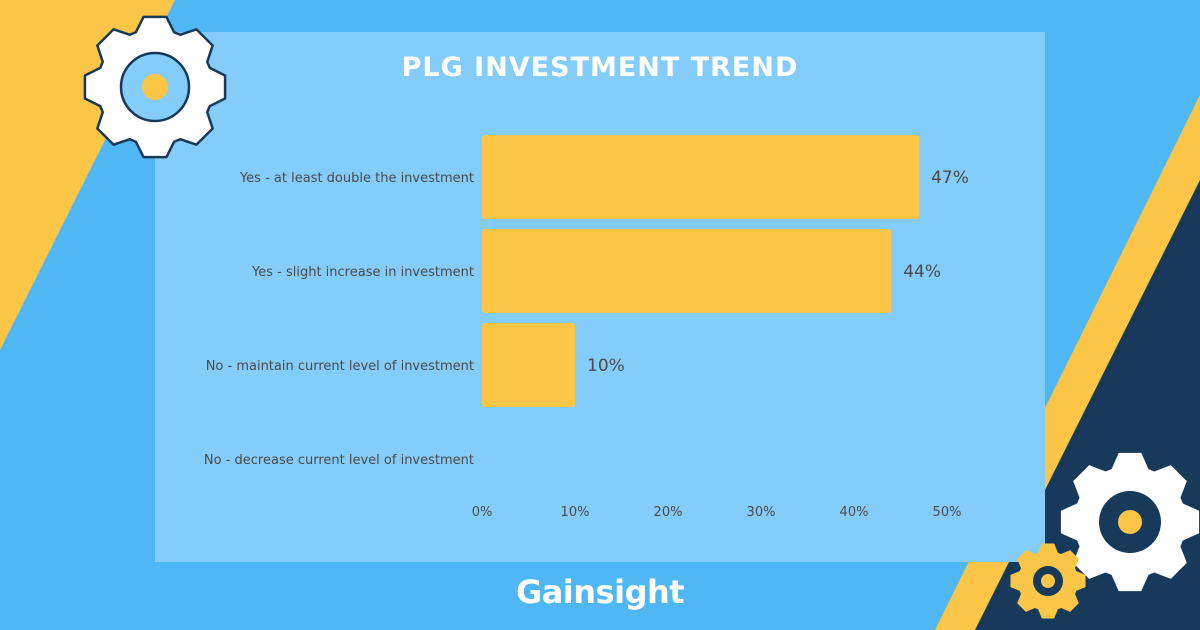 This screenshot has width=1200, height=630. I want to click on category-label: Yes - slight increase in investment, so click(362, 272).